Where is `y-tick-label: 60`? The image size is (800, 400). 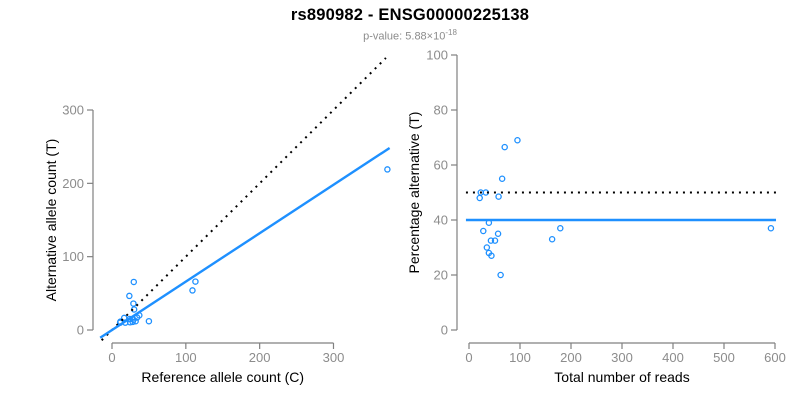 y-tick-label: 60 is located at coordinates (441, 165).